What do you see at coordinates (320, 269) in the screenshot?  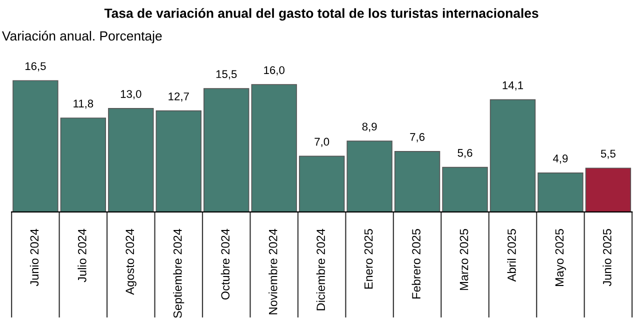 I see `x-tick-label: Diciembre 2024` at bounding box center [320, 269].